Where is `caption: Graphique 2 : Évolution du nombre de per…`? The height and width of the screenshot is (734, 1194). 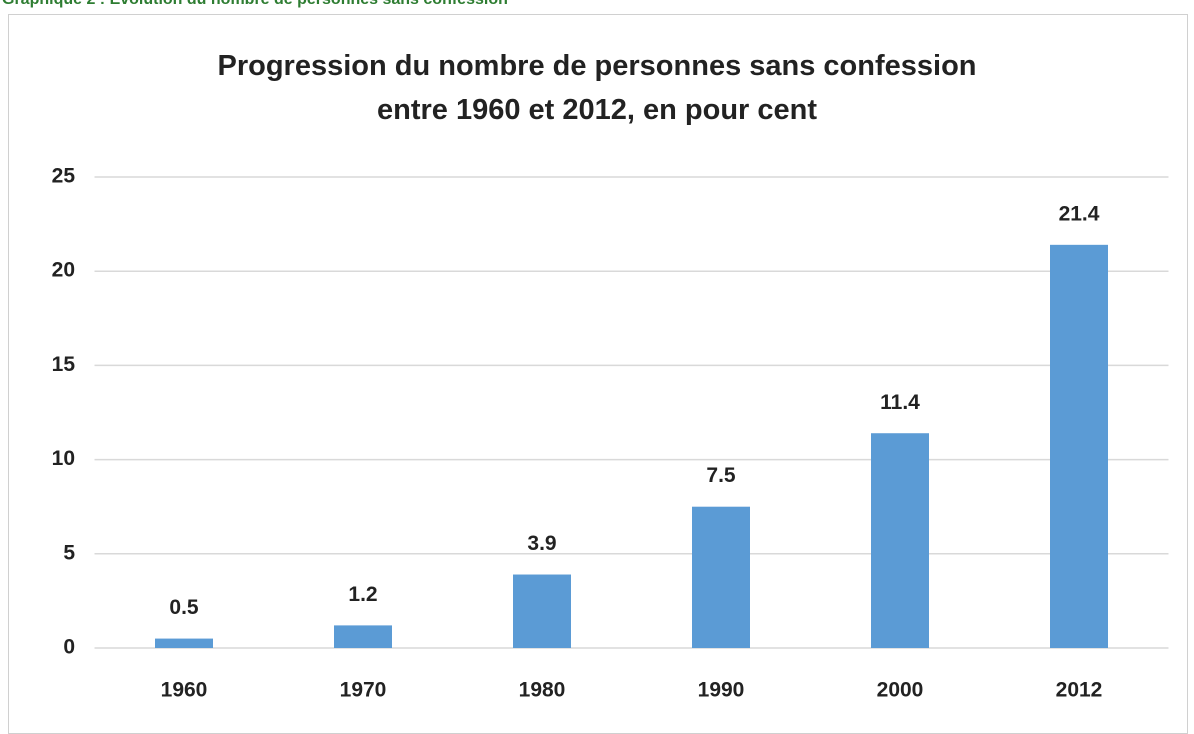 caption: Graphique 2 : Évolution du nombre de per… is located at coordinates (255, 4).